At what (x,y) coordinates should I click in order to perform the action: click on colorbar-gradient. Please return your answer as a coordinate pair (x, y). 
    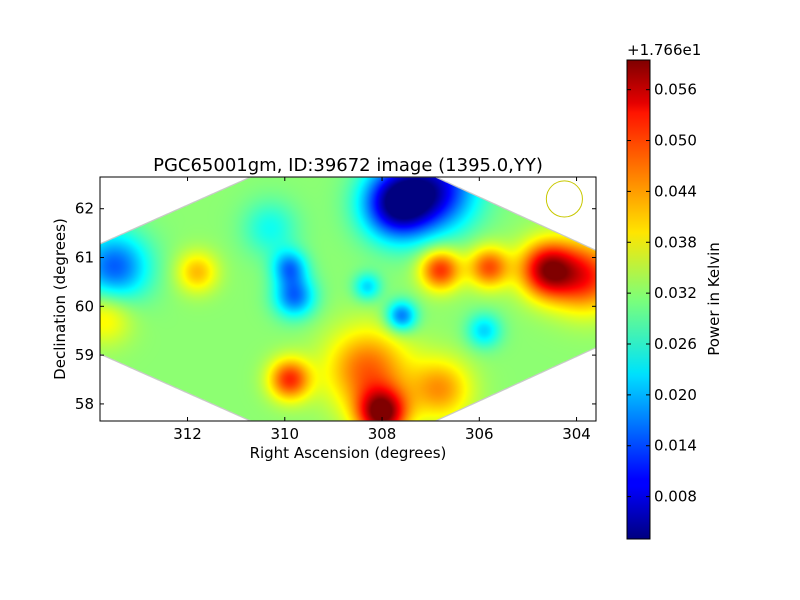
    Looking at the image, I should click on (638, 299).